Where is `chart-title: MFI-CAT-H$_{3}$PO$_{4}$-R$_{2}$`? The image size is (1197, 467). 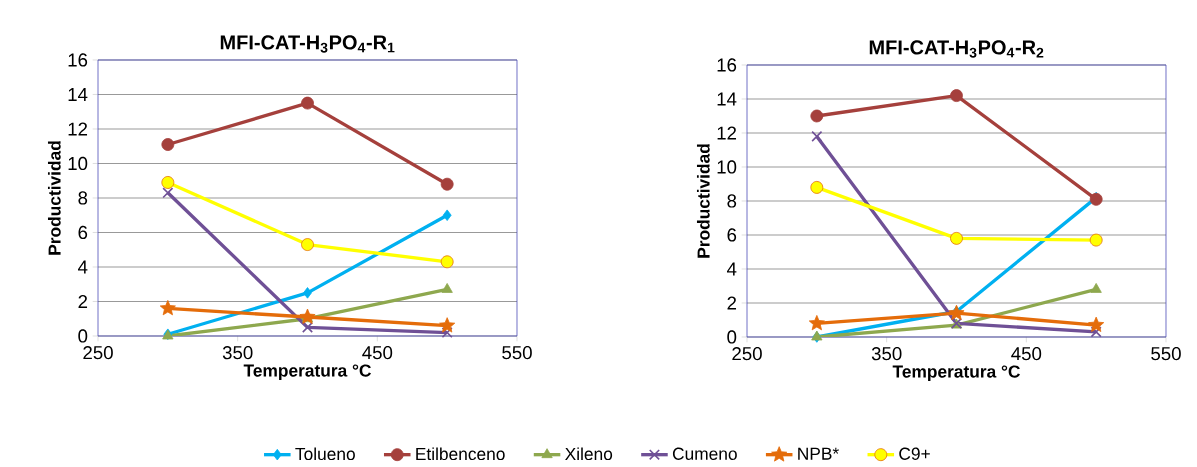
chart-title: MFI-CAT-H$_{3}$PO$_{4}$-R$_{2}$ is located at coordinates (956, 49).